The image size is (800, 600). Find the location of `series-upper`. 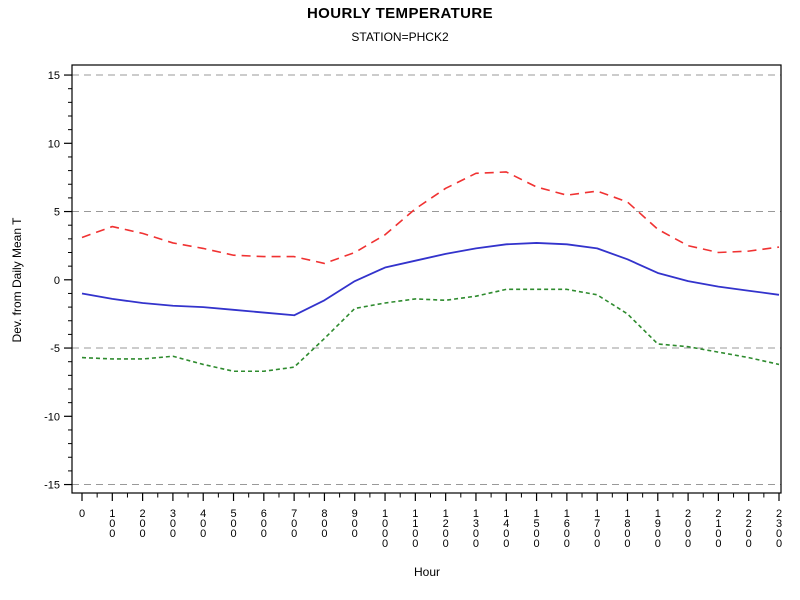

series-upper is located at coordinates (430, 218).